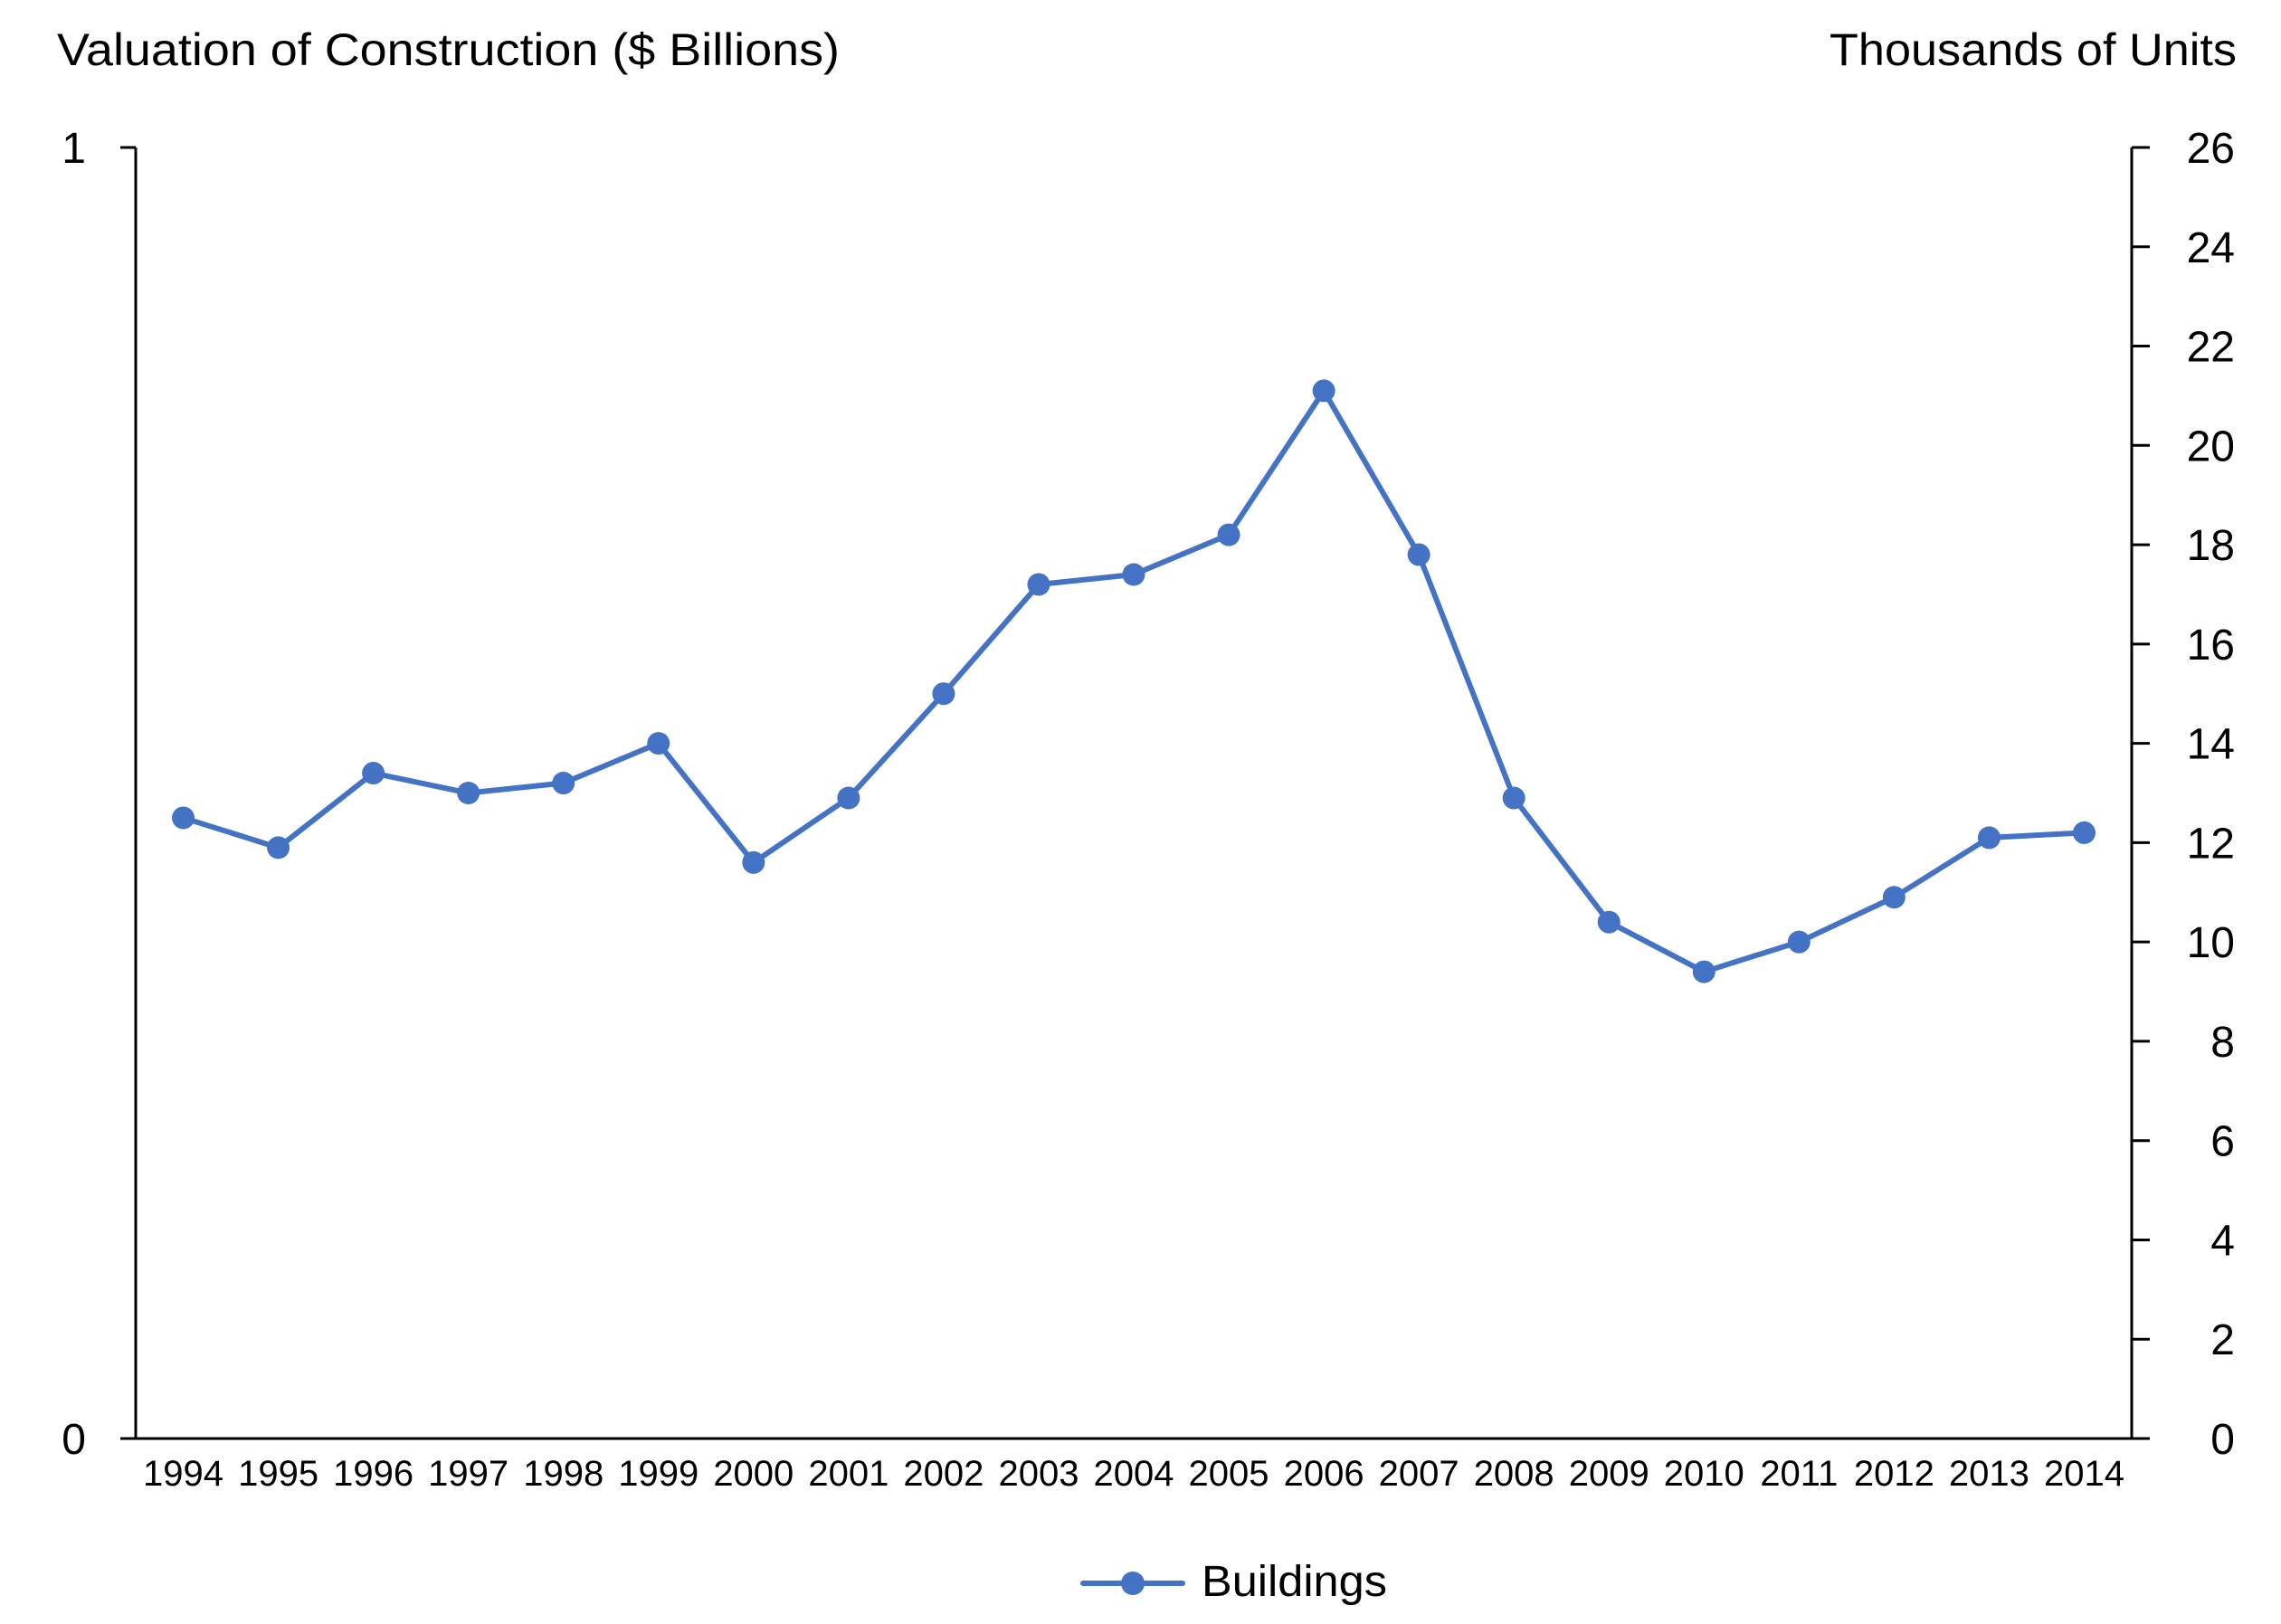 The image size is (2281, 1624). I want to click on right-axis-tick-label: 12, so click(2211, 844).